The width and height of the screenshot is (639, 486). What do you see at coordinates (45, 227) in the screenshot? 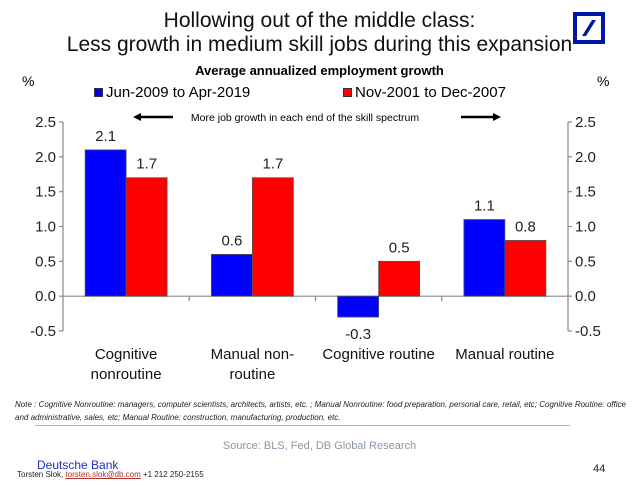
I see `left-tick-label: 1.0` at bounding box center [45, 227].